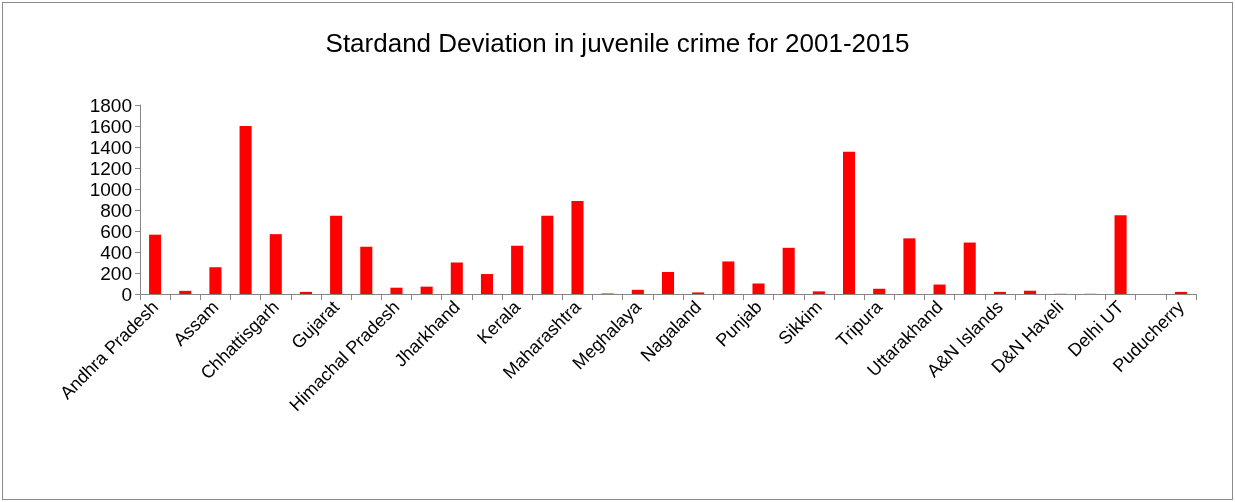 The height and width of the screenshot is (502, 1235). Describe the element at coordinates (110, 168) in the screenshot. I see `y-tick-label: 1200` at that location.